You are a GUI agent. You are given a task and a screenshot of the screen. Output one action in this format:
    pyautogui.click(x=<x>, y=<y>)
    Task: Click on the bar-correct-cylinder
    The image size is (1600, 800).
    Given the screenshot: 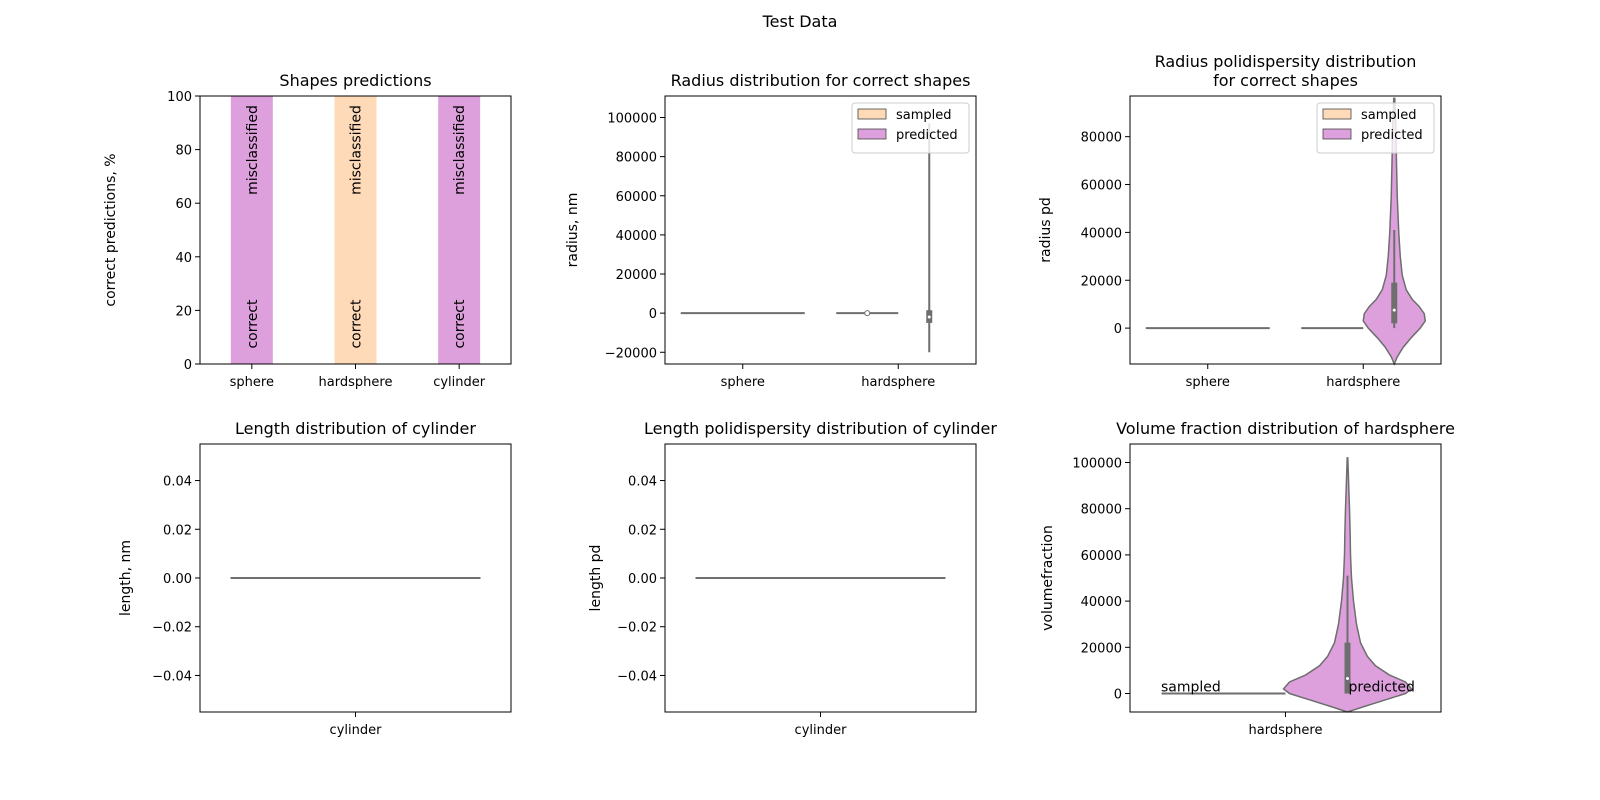 What is the action you would take?
    pyautogui.click(x=459, y=230)
    